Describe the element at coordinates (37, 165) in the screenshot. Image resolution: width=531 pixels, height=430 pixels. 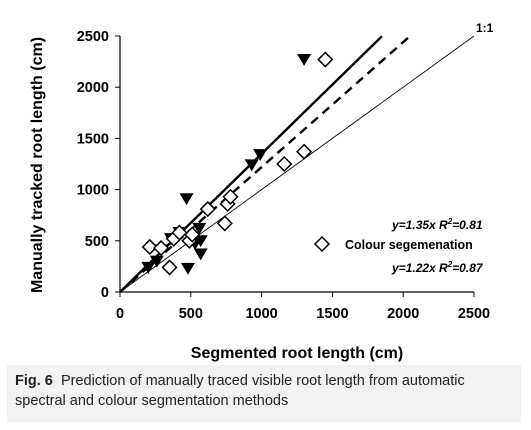
I see `y-axis-label: Manually tracked root length (cm)` at that location.